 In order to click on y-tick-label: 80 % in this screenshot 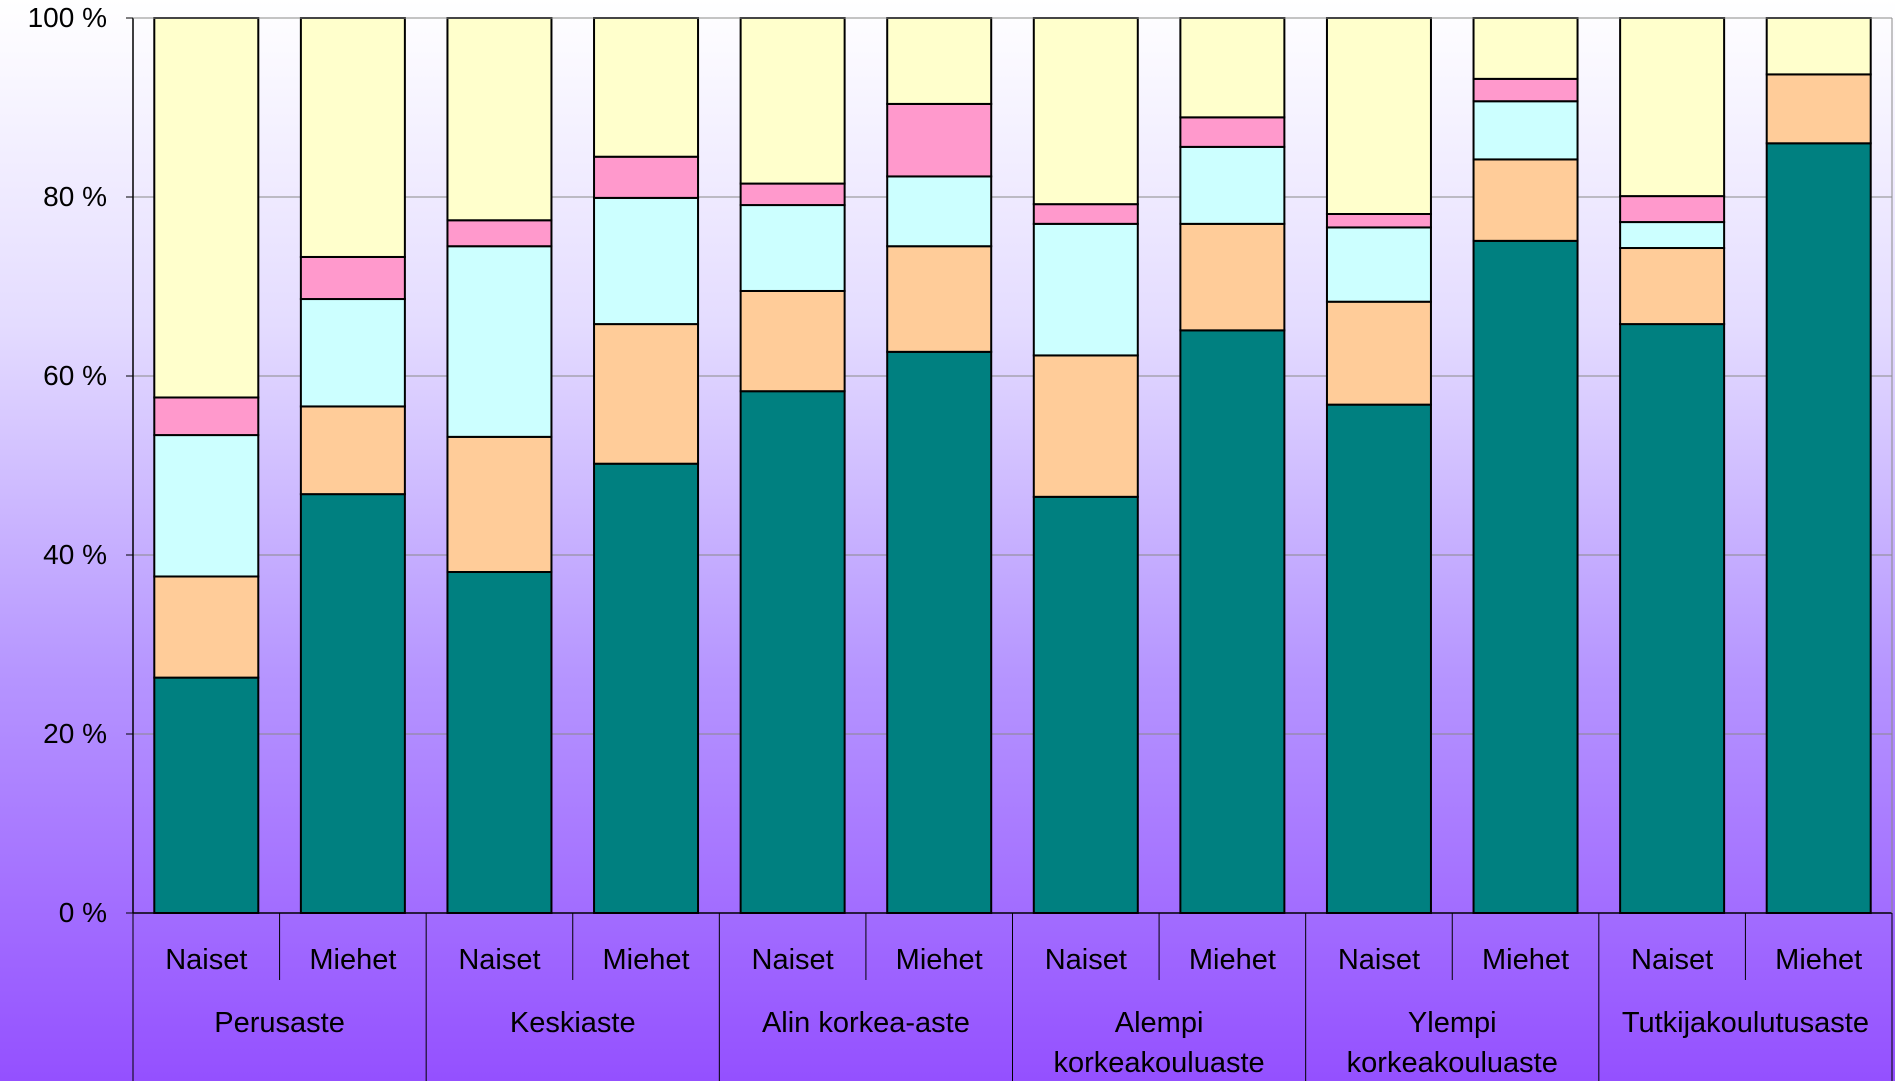, I will do `click(75, 196)`.